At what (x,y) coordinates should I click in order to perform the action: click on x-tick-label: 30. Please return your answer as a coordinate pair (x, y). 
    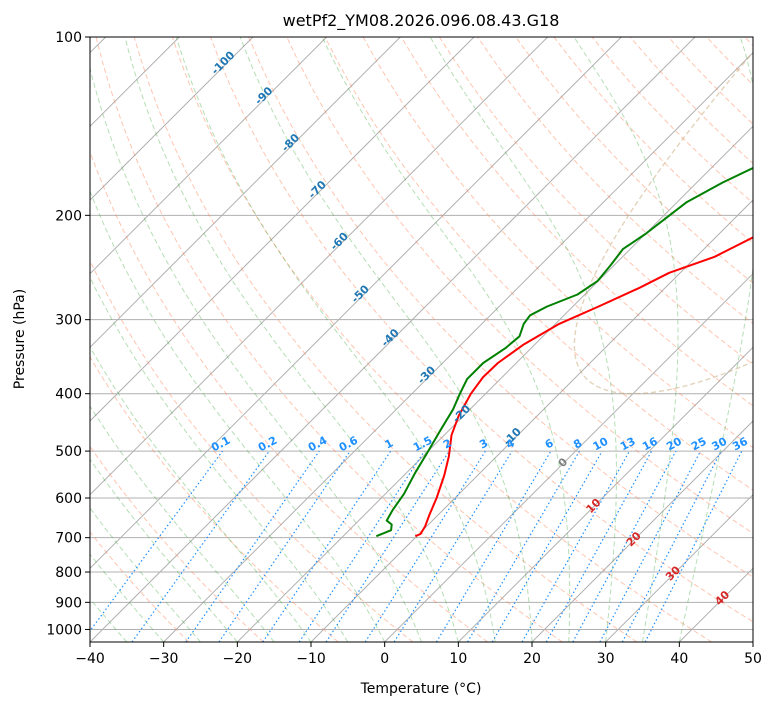
    Looking at the image, I should click on (606, 659).